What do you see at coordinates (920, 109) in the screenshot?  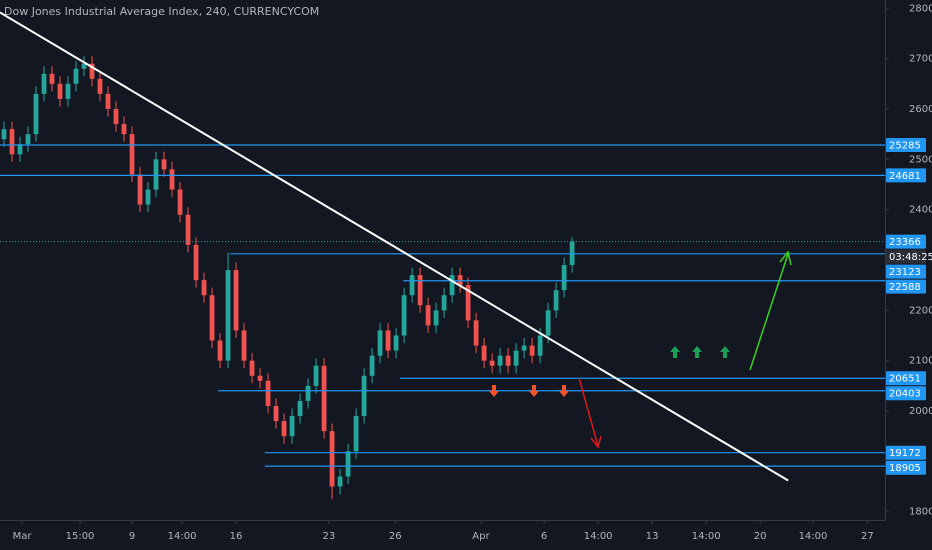 I see `y-tick-label: 26000` at bounding box center [920, 109].